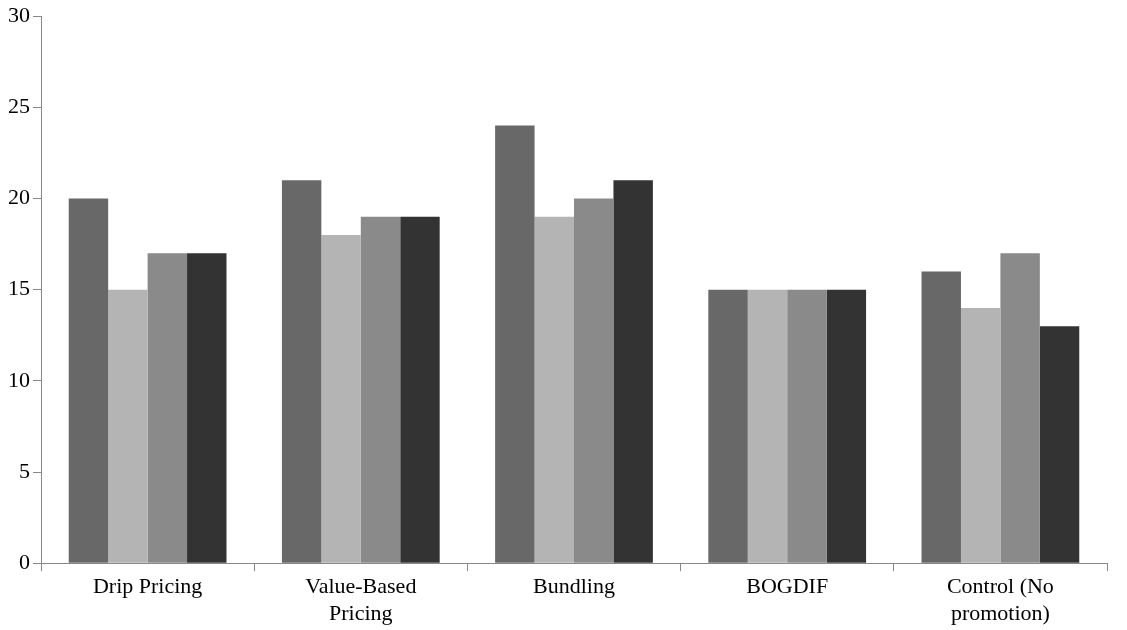 Image resolution: width=1127 pixels, height=630 pixels. What do you see at coordinates (147, 586) in the screenshot?
I see `x-tick-label: Drip Pricing` at bounding box center [147, 586].